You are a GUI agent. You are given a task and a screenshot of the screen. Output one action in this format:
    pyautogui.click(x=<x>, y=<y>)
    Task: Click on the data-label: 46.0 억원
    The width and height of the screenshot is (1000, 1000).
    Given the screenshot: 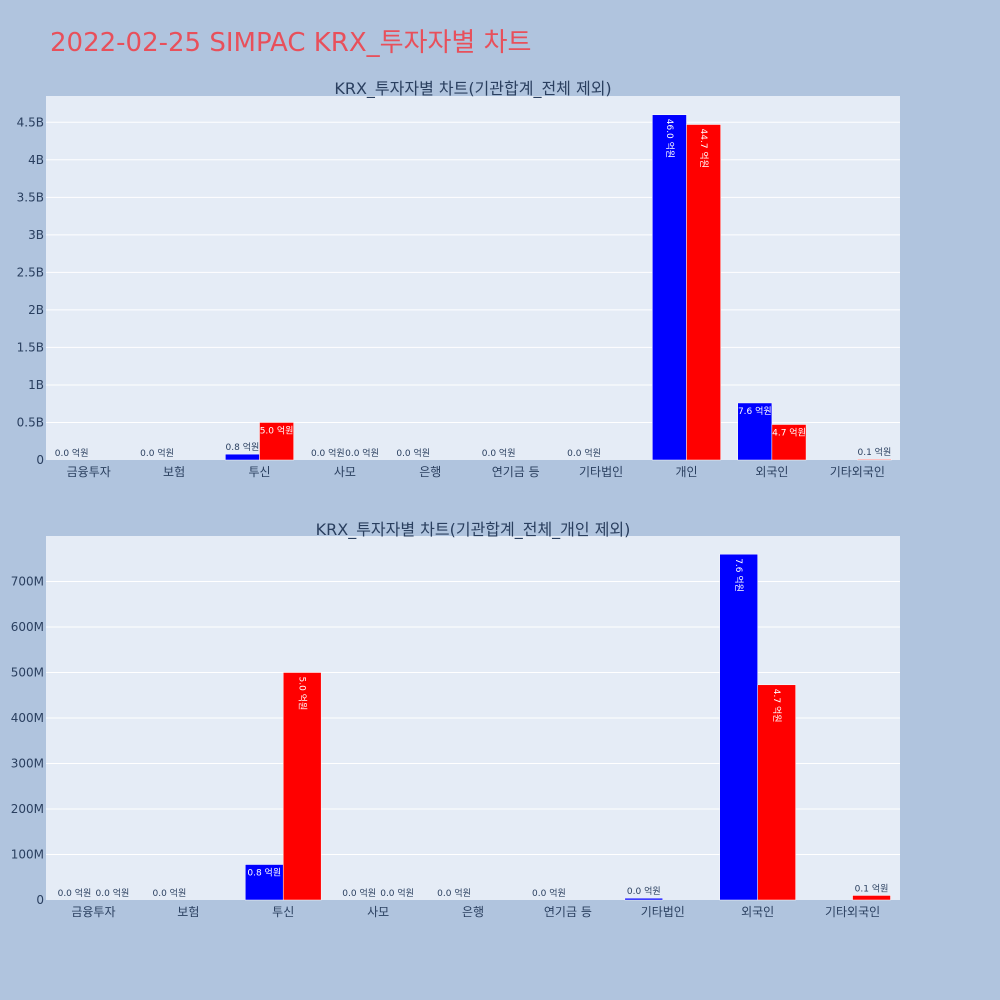 What is the action you would take?
    pyautogui.click(x=670, y=138)
    